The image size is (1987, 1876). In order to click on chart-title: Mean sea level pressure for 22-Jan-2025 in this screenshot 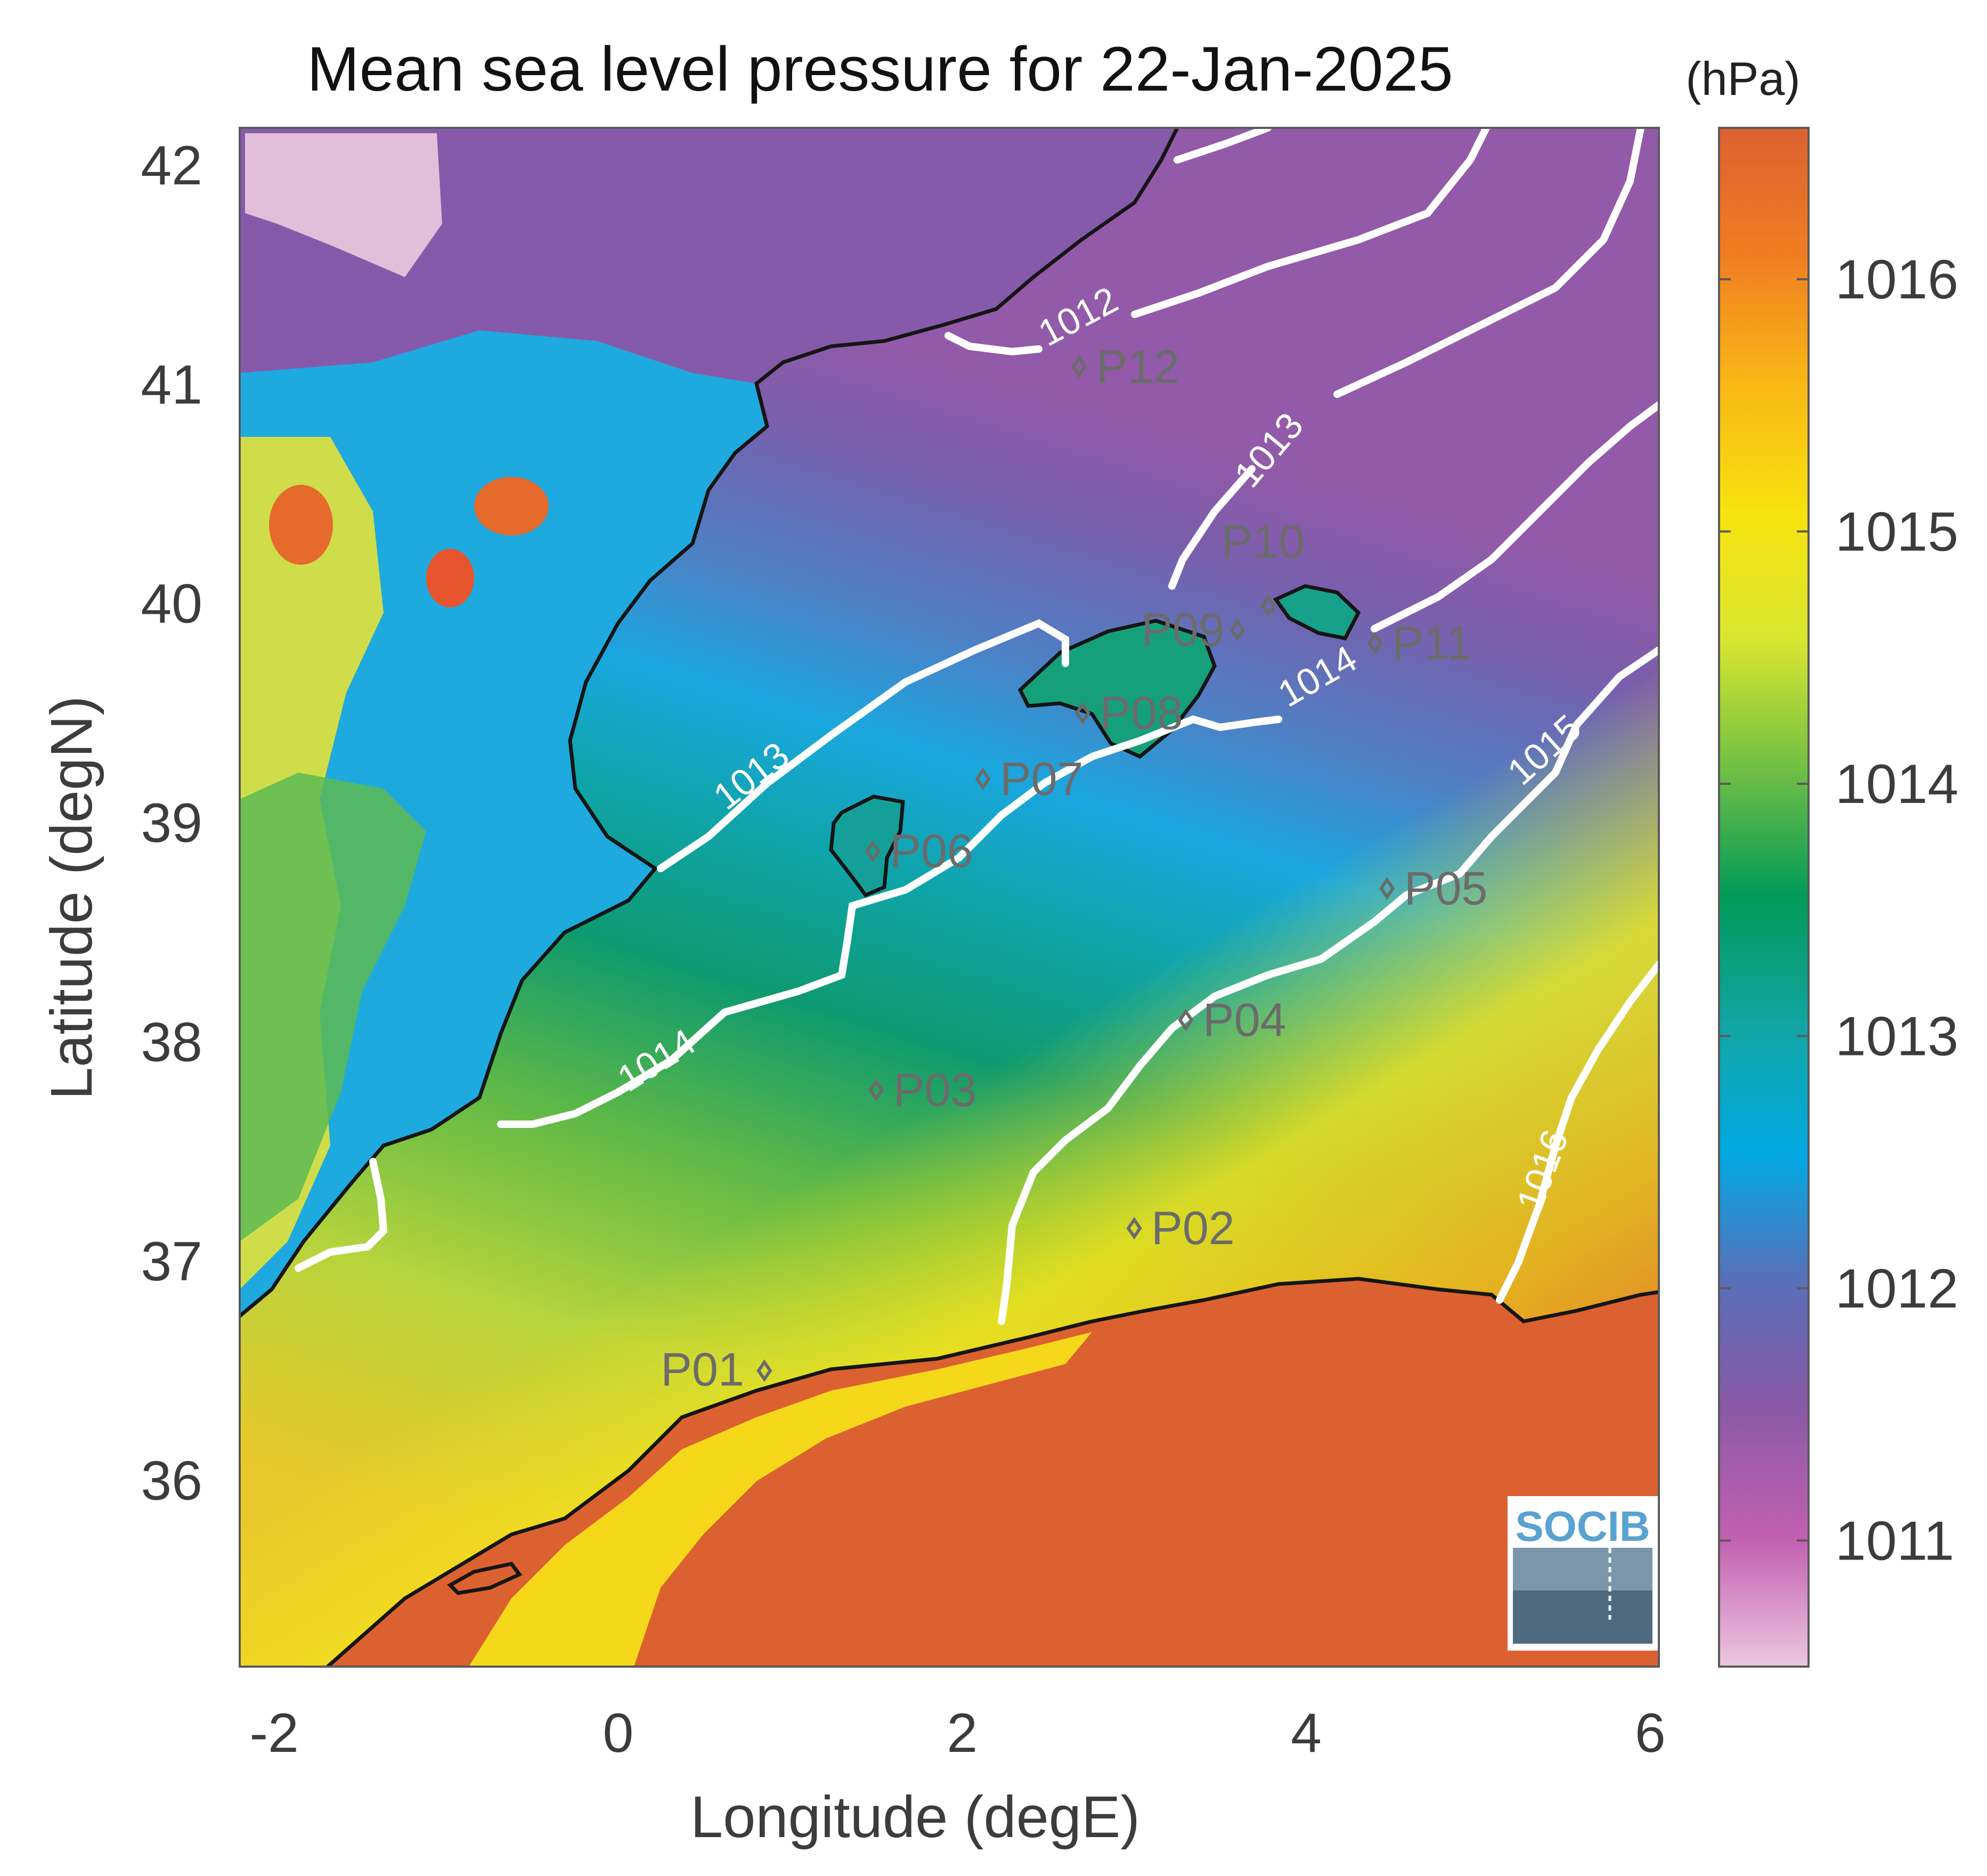, I will do `click(880, 69)`.